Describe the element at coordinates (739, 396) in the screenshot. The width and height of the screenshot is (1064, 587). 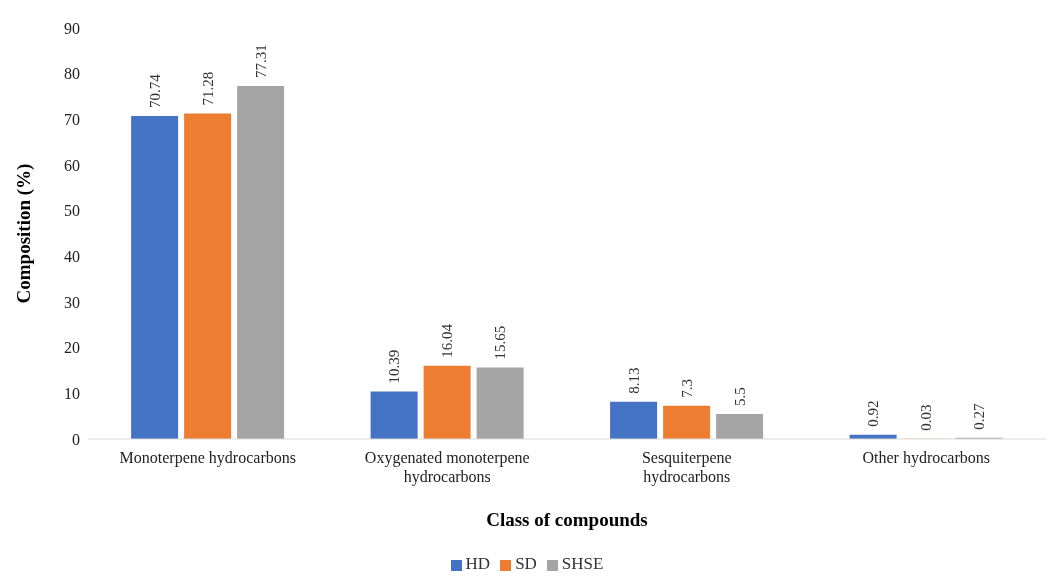
I see `data-label: 5.5` at that location.